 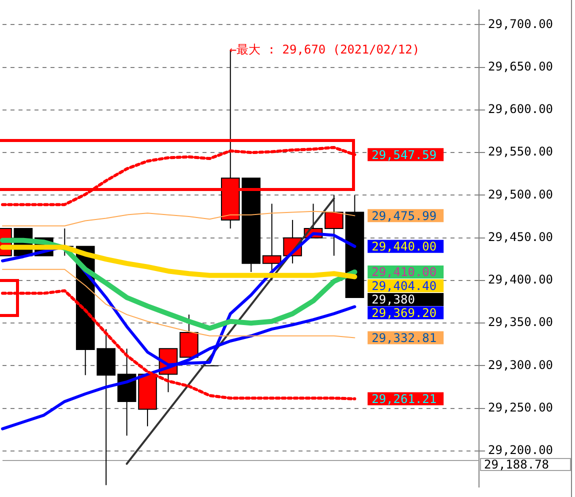 What do you see at coordinates (404, 155) in the screenshot?
I see `data-label: 29,547.59` at bounding box center [404, 155].